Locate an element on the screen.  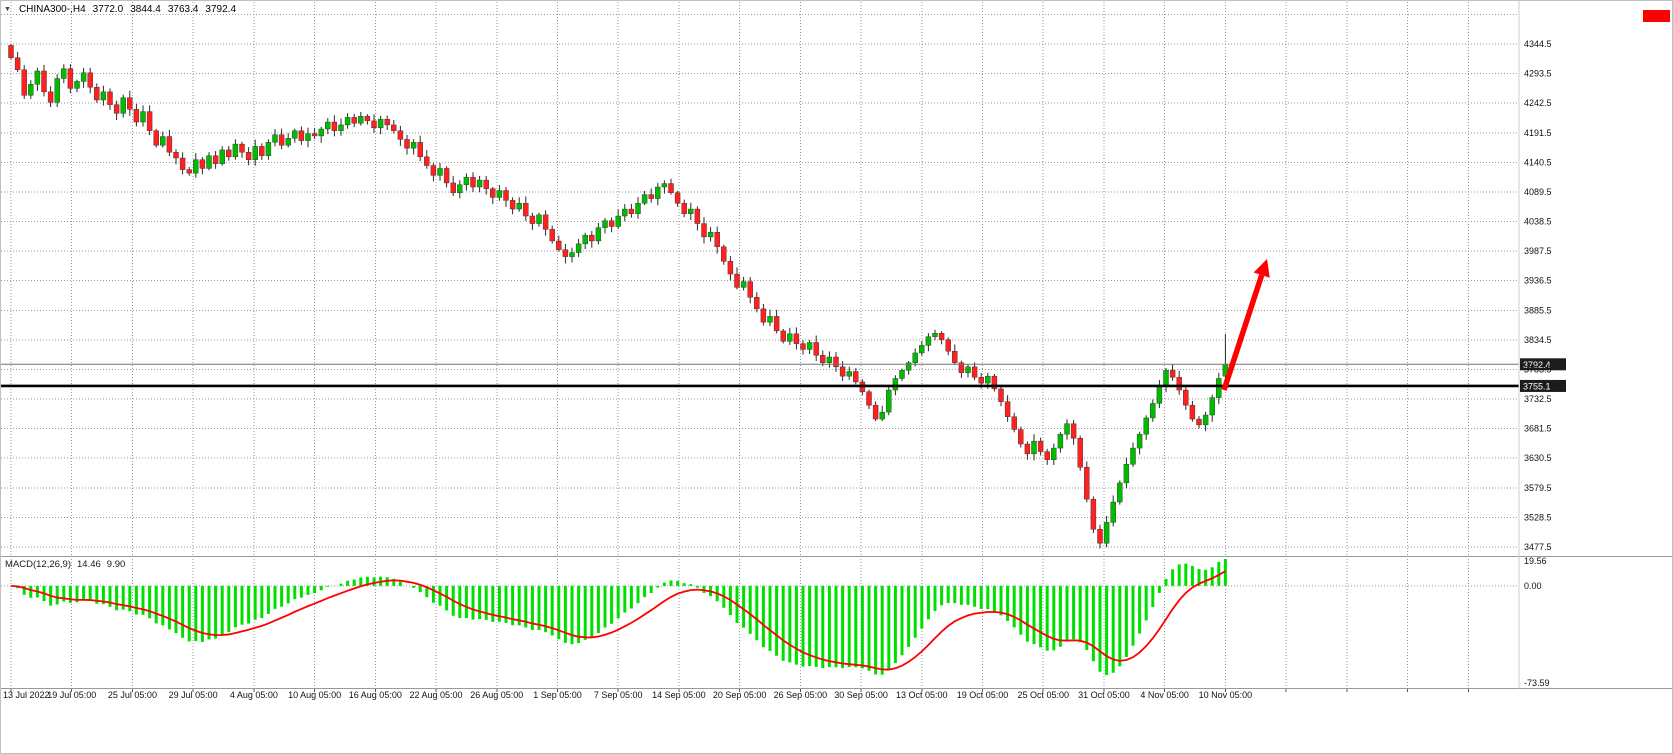
price-axis-label: 4293.5 is located at coordinates (1538, 74).